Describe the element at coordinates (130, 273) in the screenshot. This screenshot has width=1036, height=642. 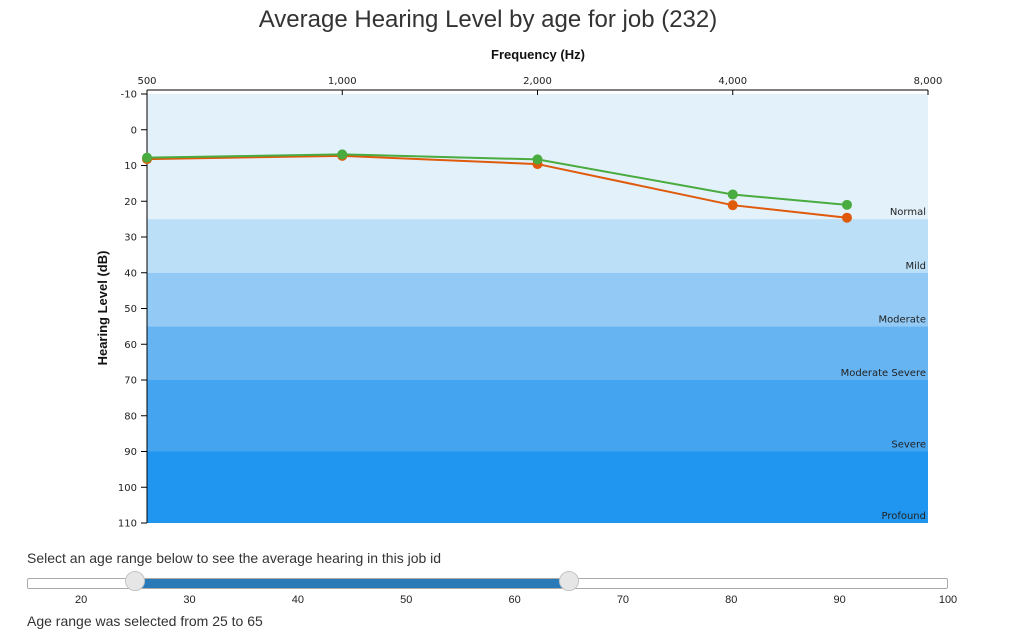
I see `y-tick-label-5: 40` at that location.